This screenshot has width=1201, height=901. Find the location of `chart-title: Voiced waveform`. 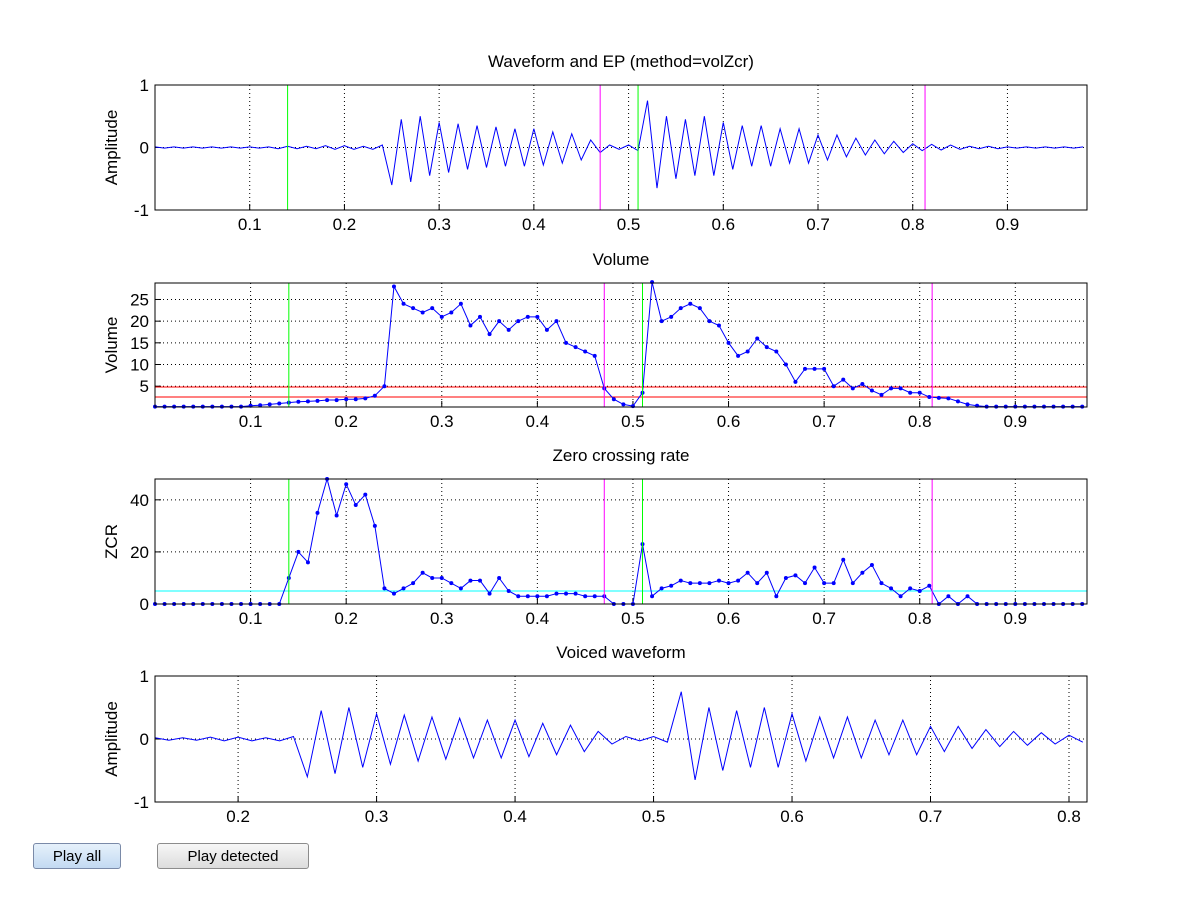

chart-title: Voiced waveform is located at coordinates (620, 652).